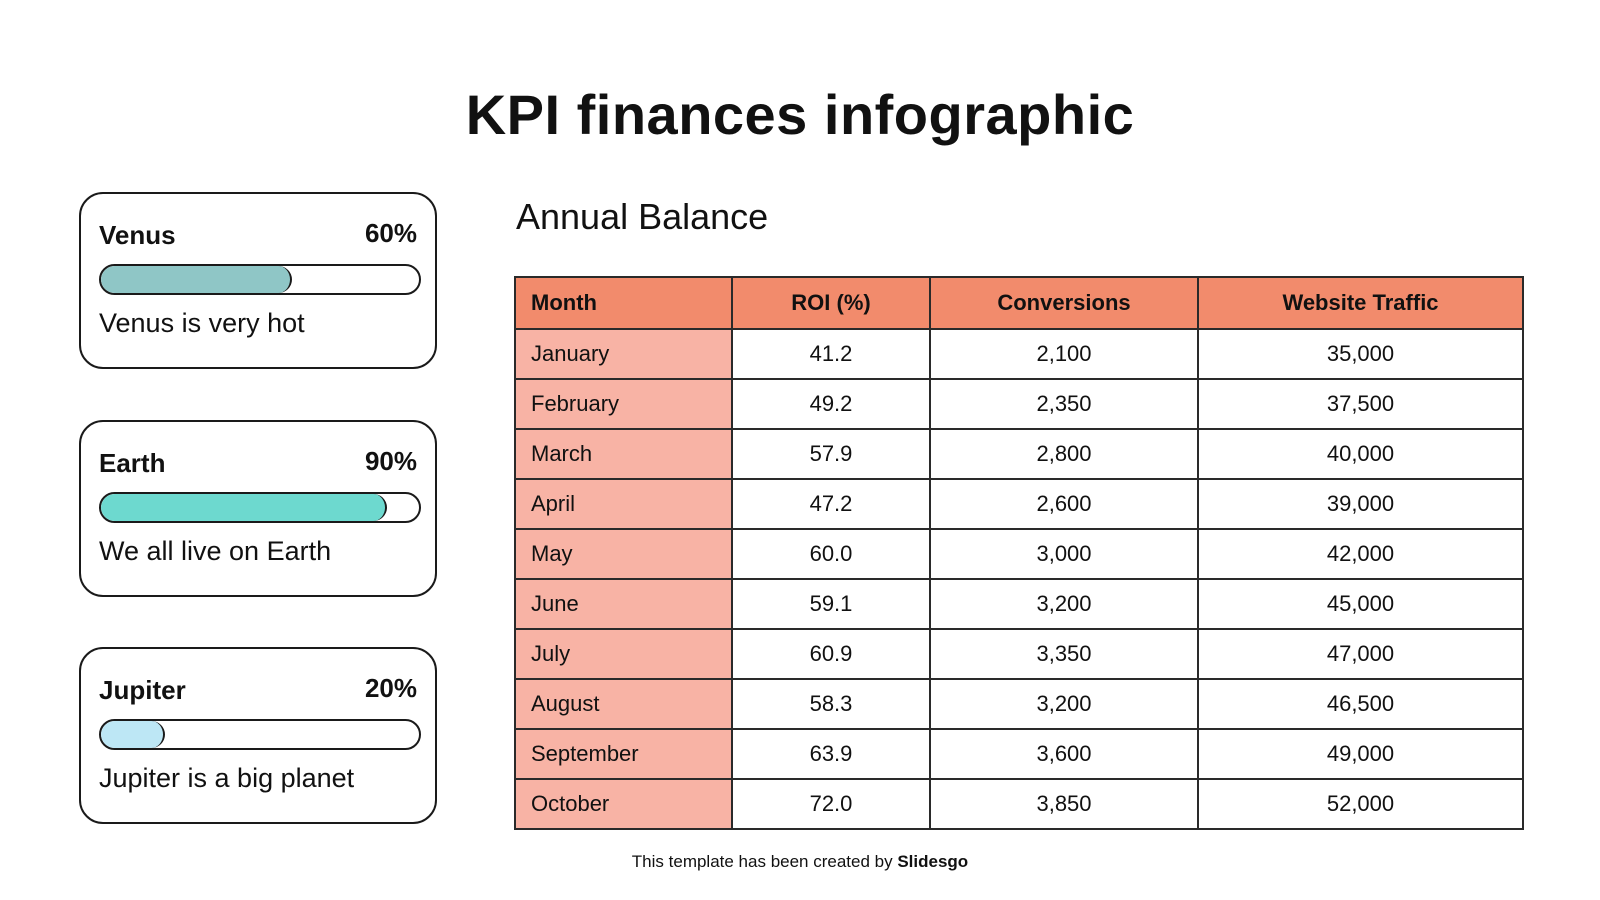 The height and width of the screenshot is (900, 1600). What do you see at coordinates (1360, 654) in the screenshot?
I see `traffic-cell: 47,000` at bounding box center [1360, 654].